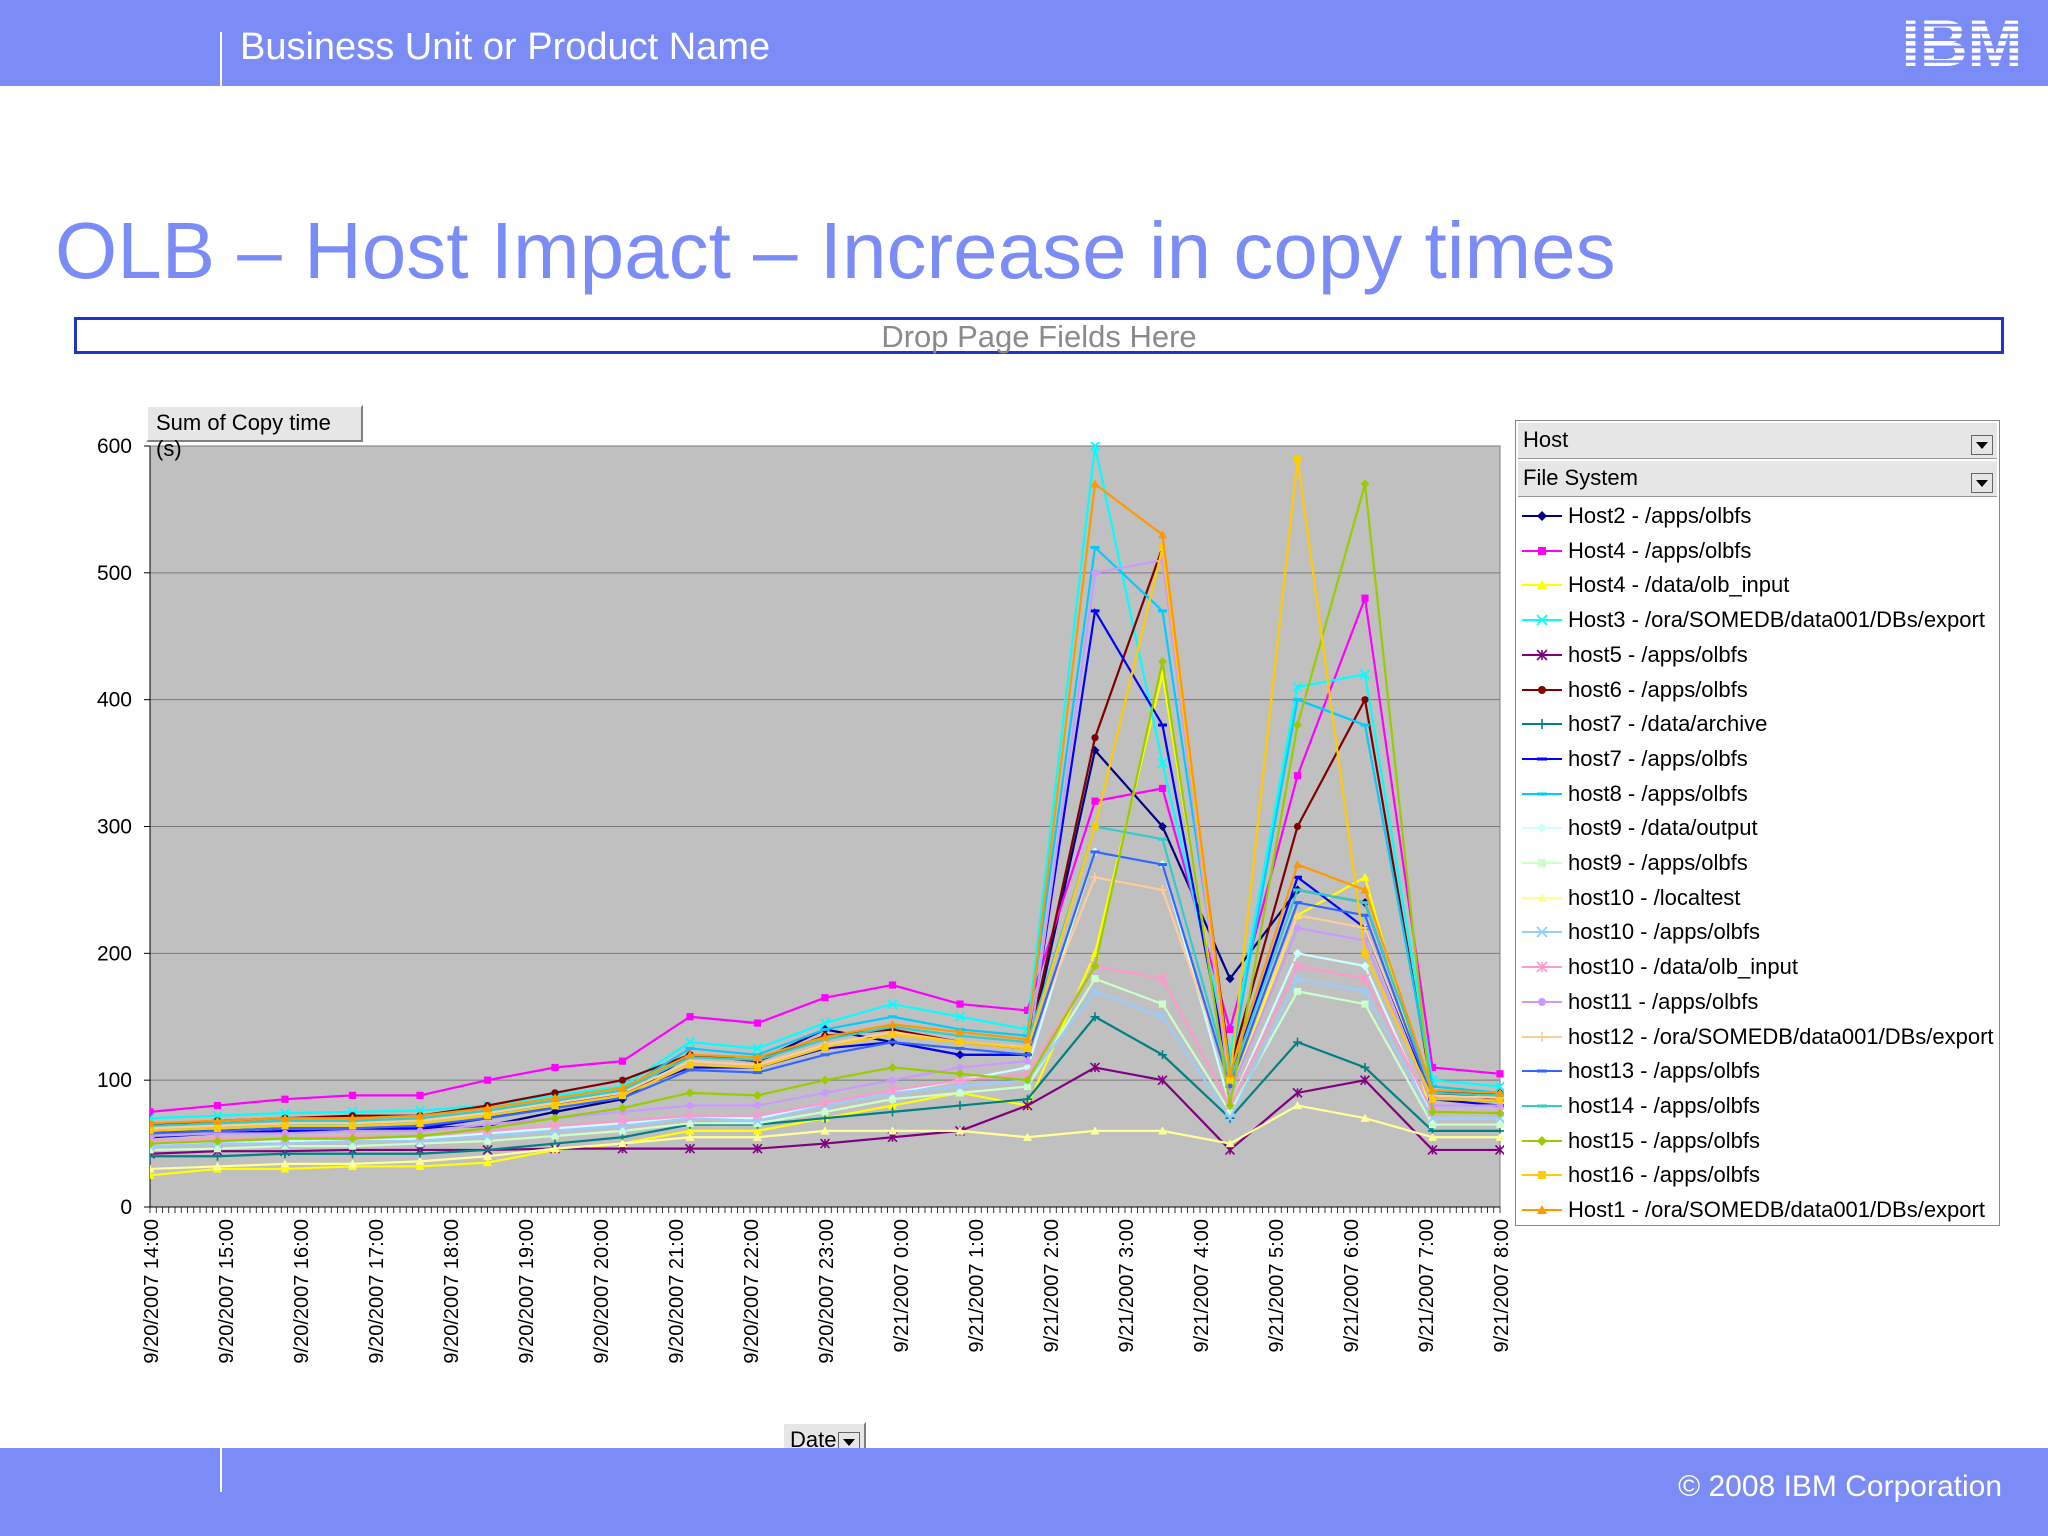  What do you see at coordinates (114, 573) in the screenshot?
I see `y-tick-label: 500` at bounding box center [114, 573].